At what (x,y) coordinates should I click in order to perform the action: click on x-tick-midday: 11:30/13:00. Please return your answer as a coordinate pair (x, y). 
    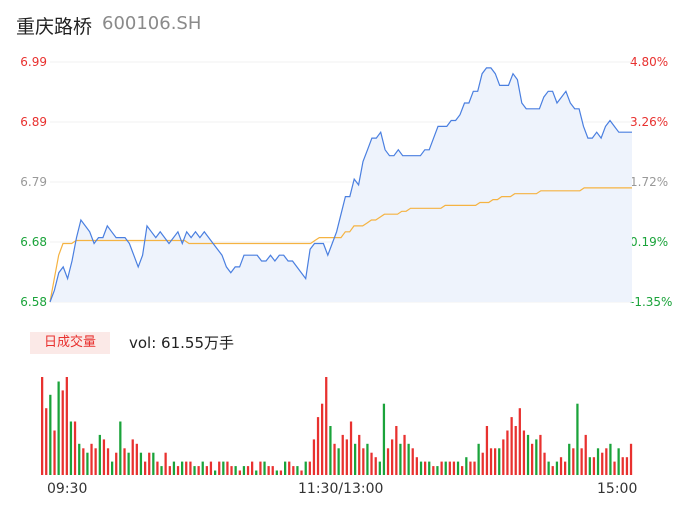
    Looking at the image, I should click on (341, 489).